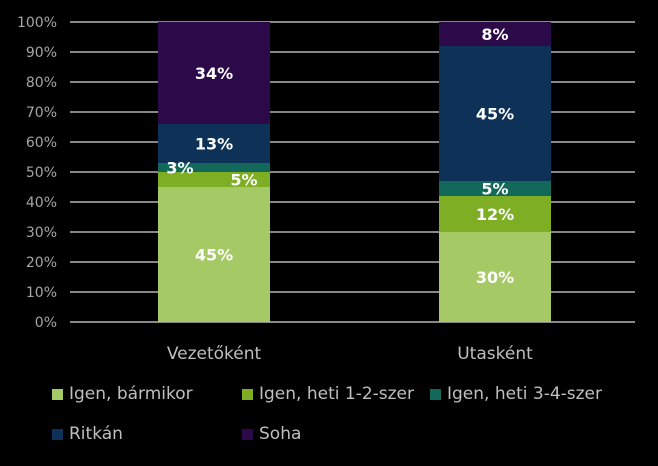 The height and width of the screenshot is (466, 658). Describe the element at coordinates (131, 394) in the screenshot. I see `legend-label: Igen, bármikor` at that location.